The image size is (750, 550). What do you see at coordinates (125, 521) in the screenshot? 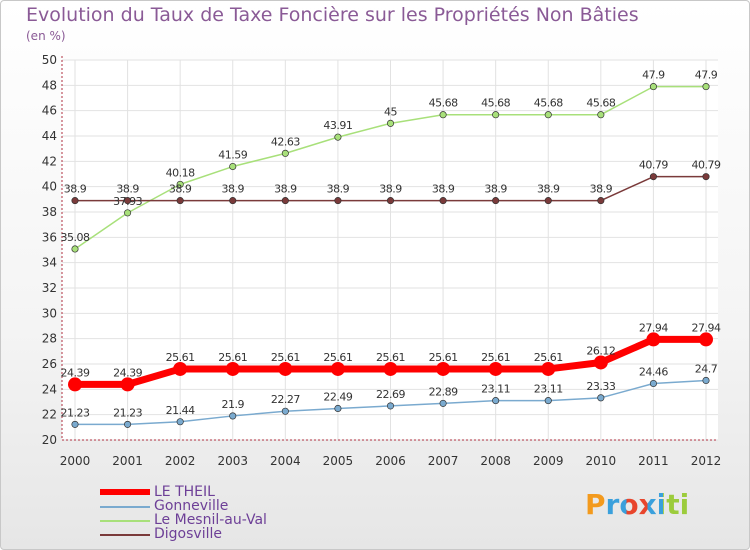
I see `legend-swatch-le-mesnil-au-val` at bounding box center [125, 521].